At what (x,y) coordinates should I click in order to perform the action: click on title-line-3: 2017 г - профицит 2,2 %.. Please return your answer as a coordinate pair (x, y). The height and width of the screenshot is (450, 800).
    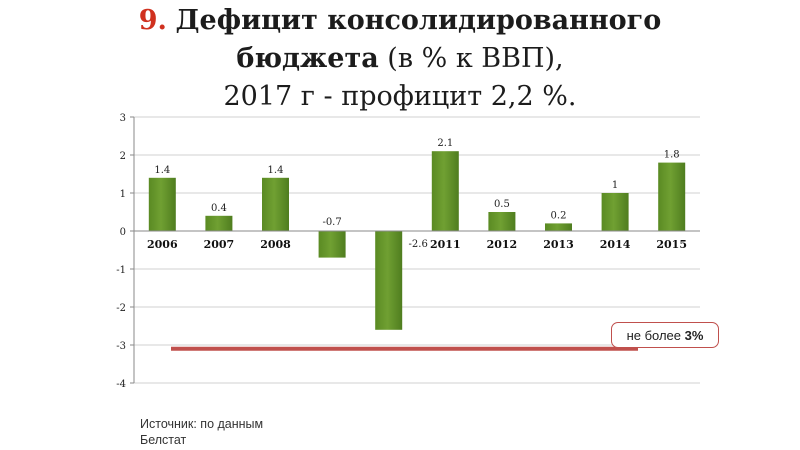
    Looking at the image, I should click on (400, 96).